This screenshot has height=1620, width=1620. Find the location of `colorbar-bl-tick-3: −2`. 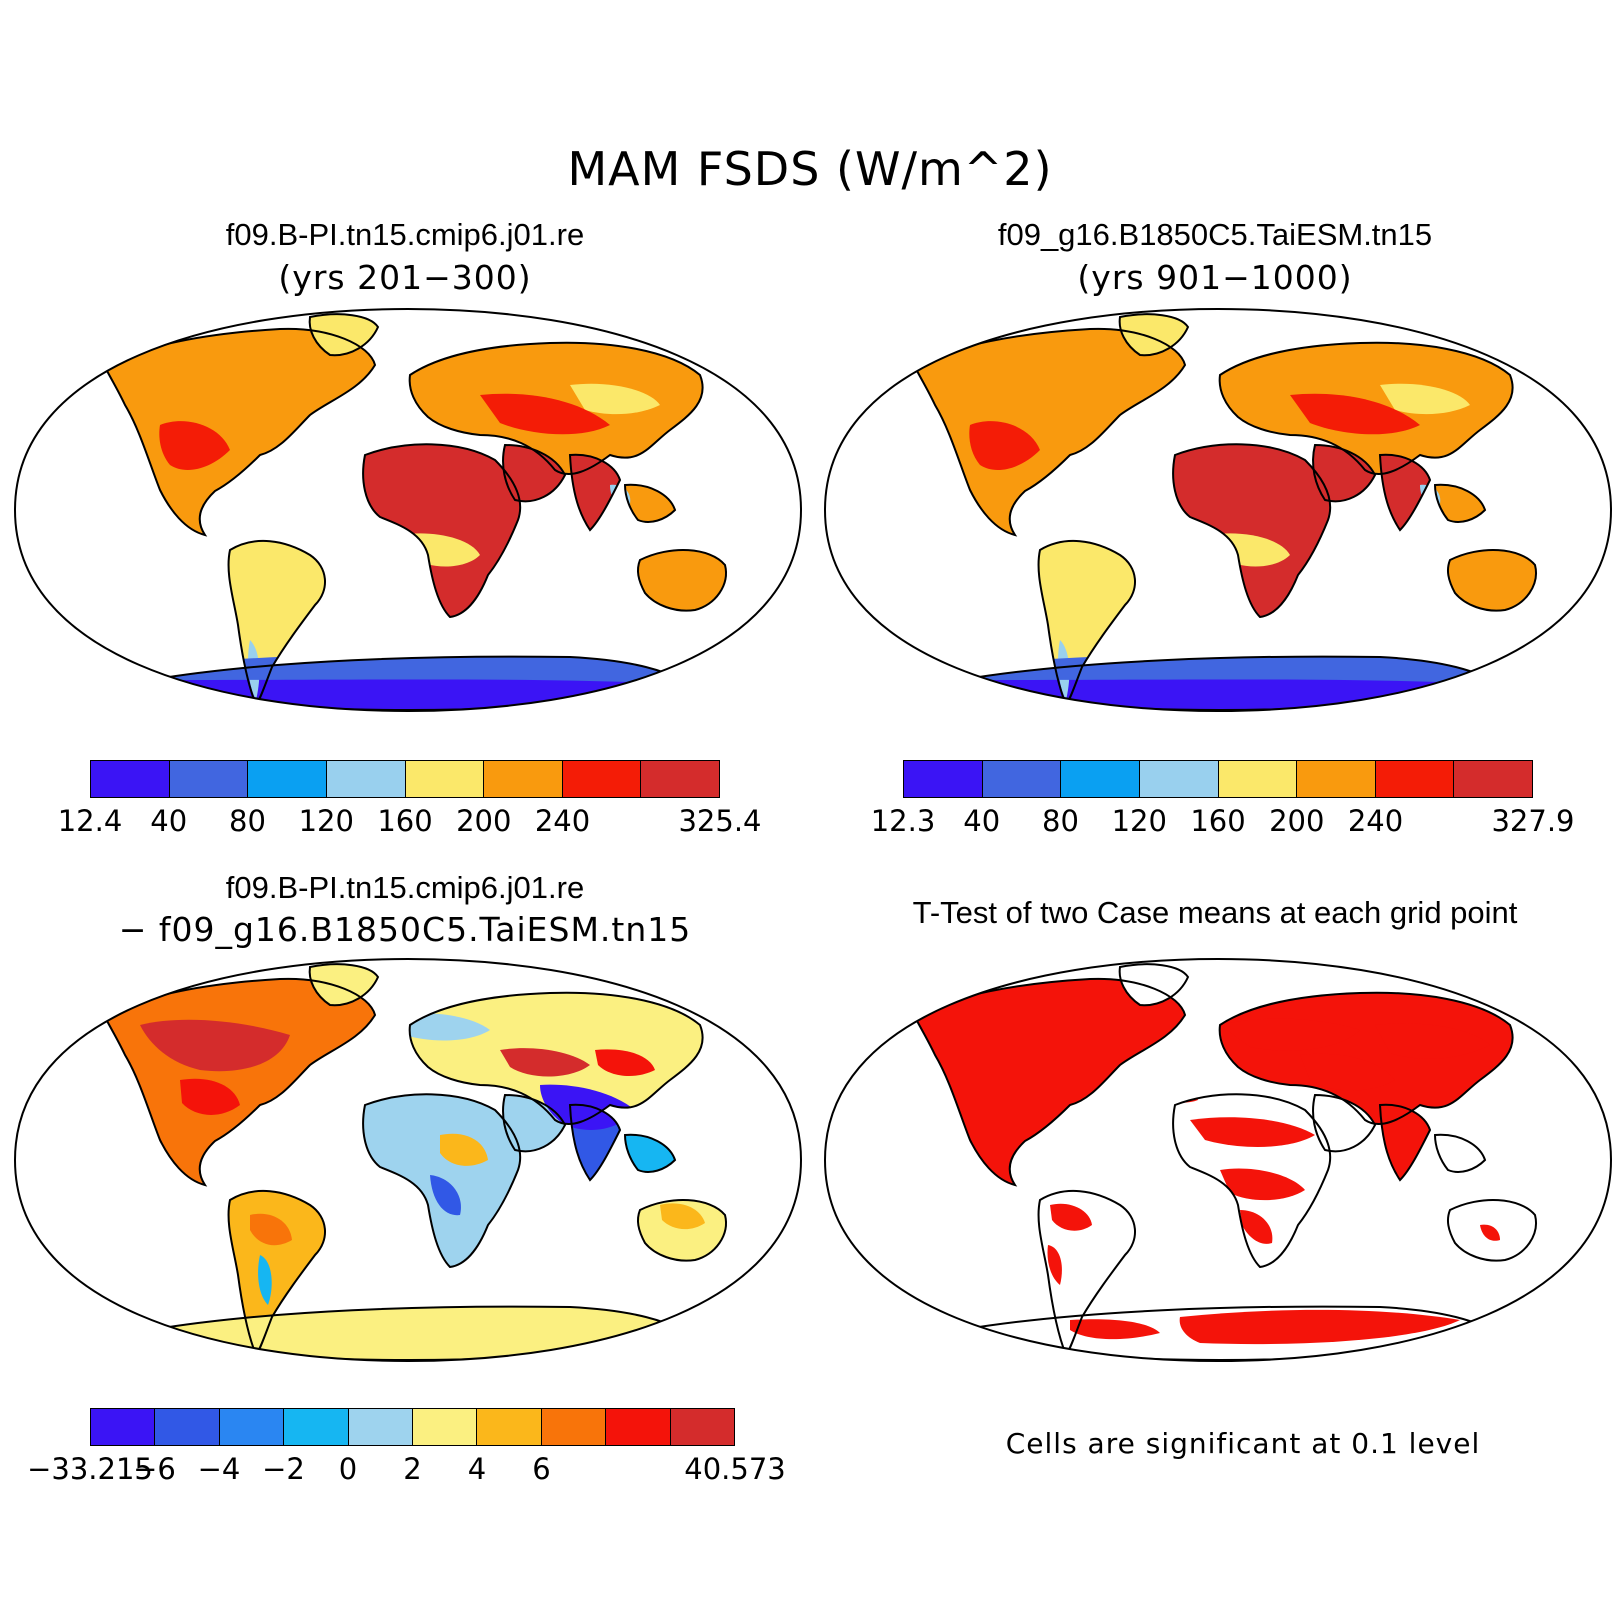

colorbar-bl-tick-3: −2 is located at coordinates (283, 1469).